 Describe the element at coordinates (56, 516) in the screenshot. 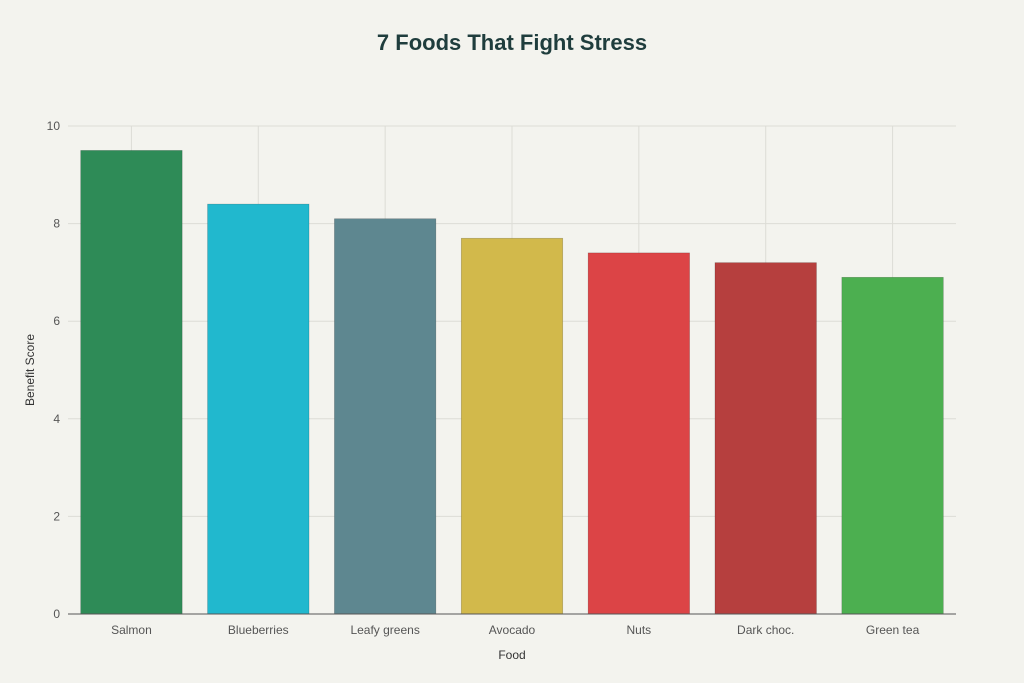

I see `y-tick-label: 2` at that location.